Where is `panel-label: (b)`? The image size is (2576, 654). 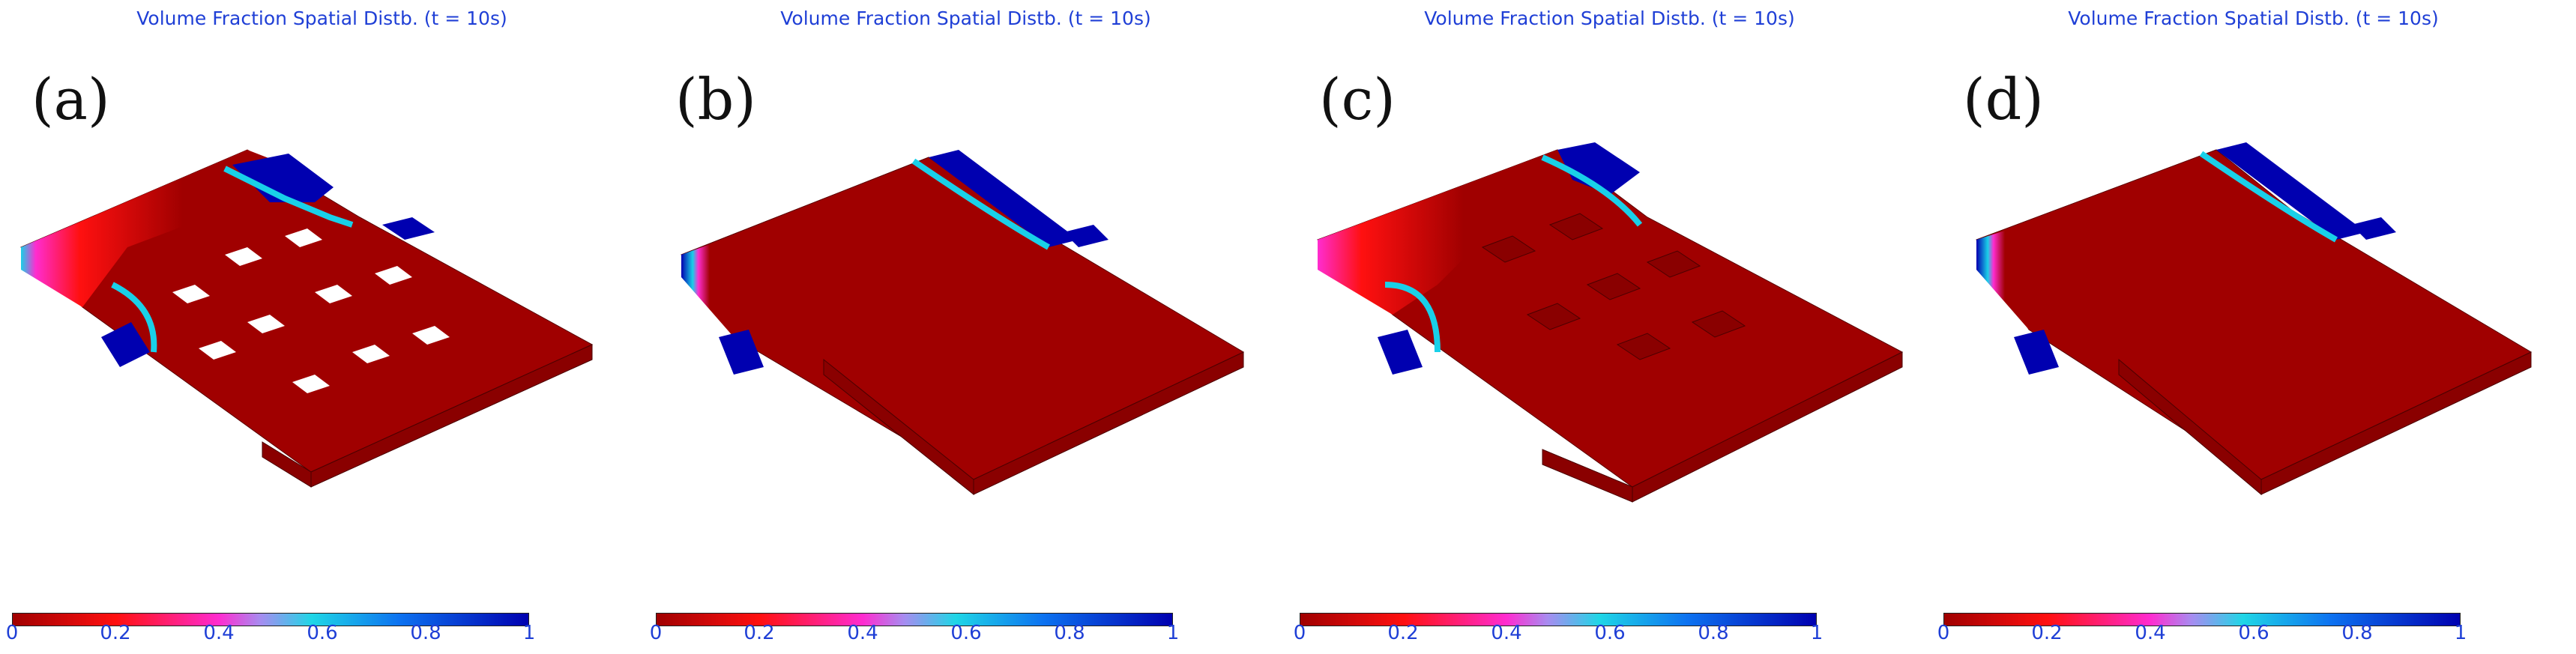 panel-label: (b) is located at coordinates (715, 100).